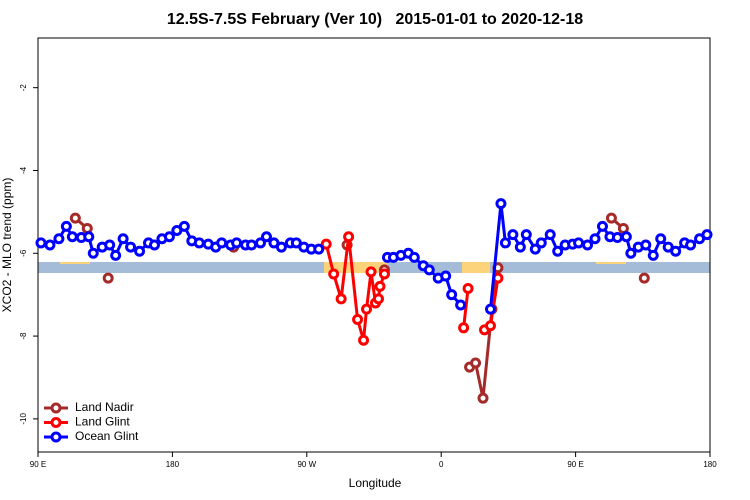  What do you see at coordinates (7, 245) in the screenshot?
I see `y-axis-label: XCO2 - MLO trend (ppm)` at bounding box center [7, 245].